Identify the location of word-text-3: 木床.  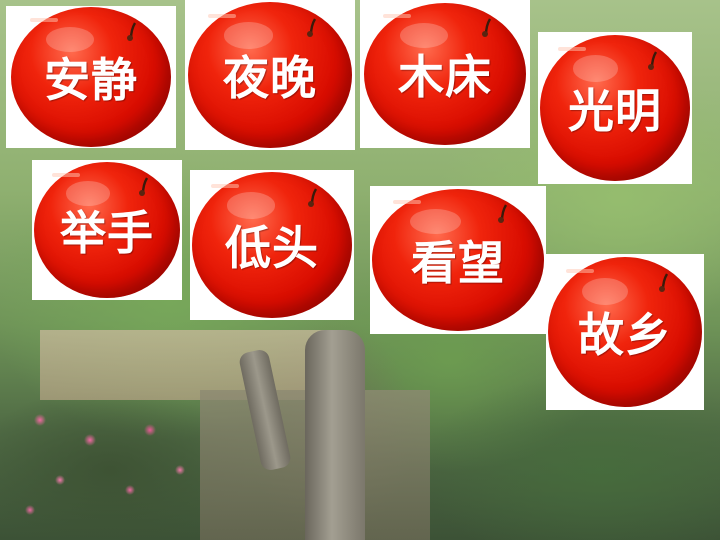
(445, 77).